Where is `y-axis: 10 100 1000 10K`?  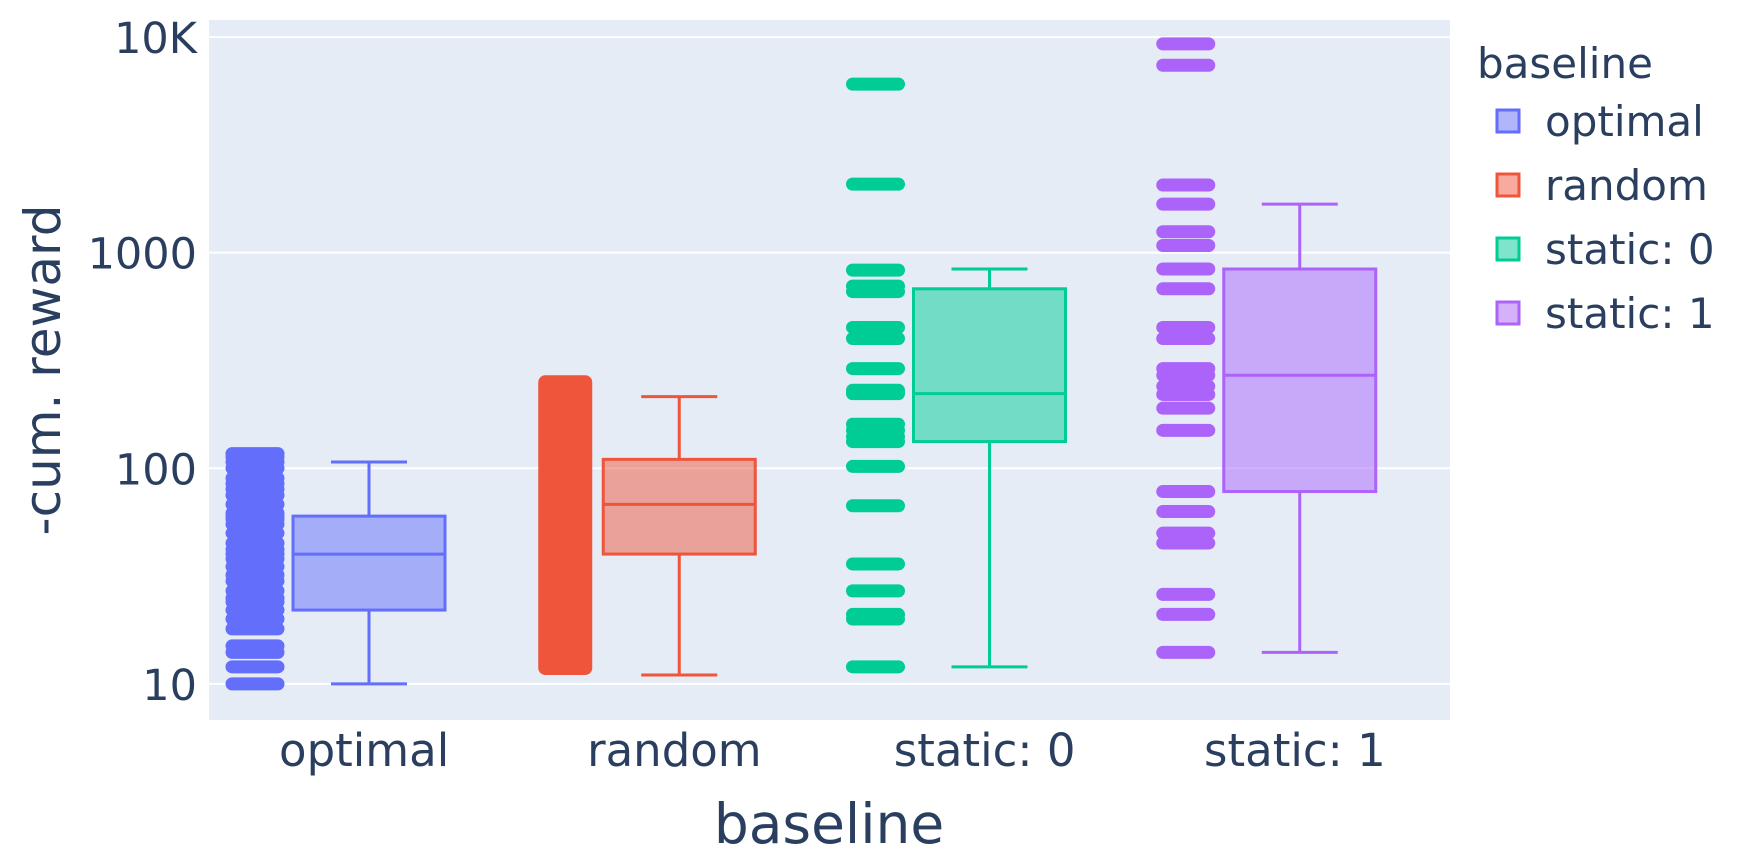 y-axis: 10 100 1000 10K is located at coordinates (143, 362).